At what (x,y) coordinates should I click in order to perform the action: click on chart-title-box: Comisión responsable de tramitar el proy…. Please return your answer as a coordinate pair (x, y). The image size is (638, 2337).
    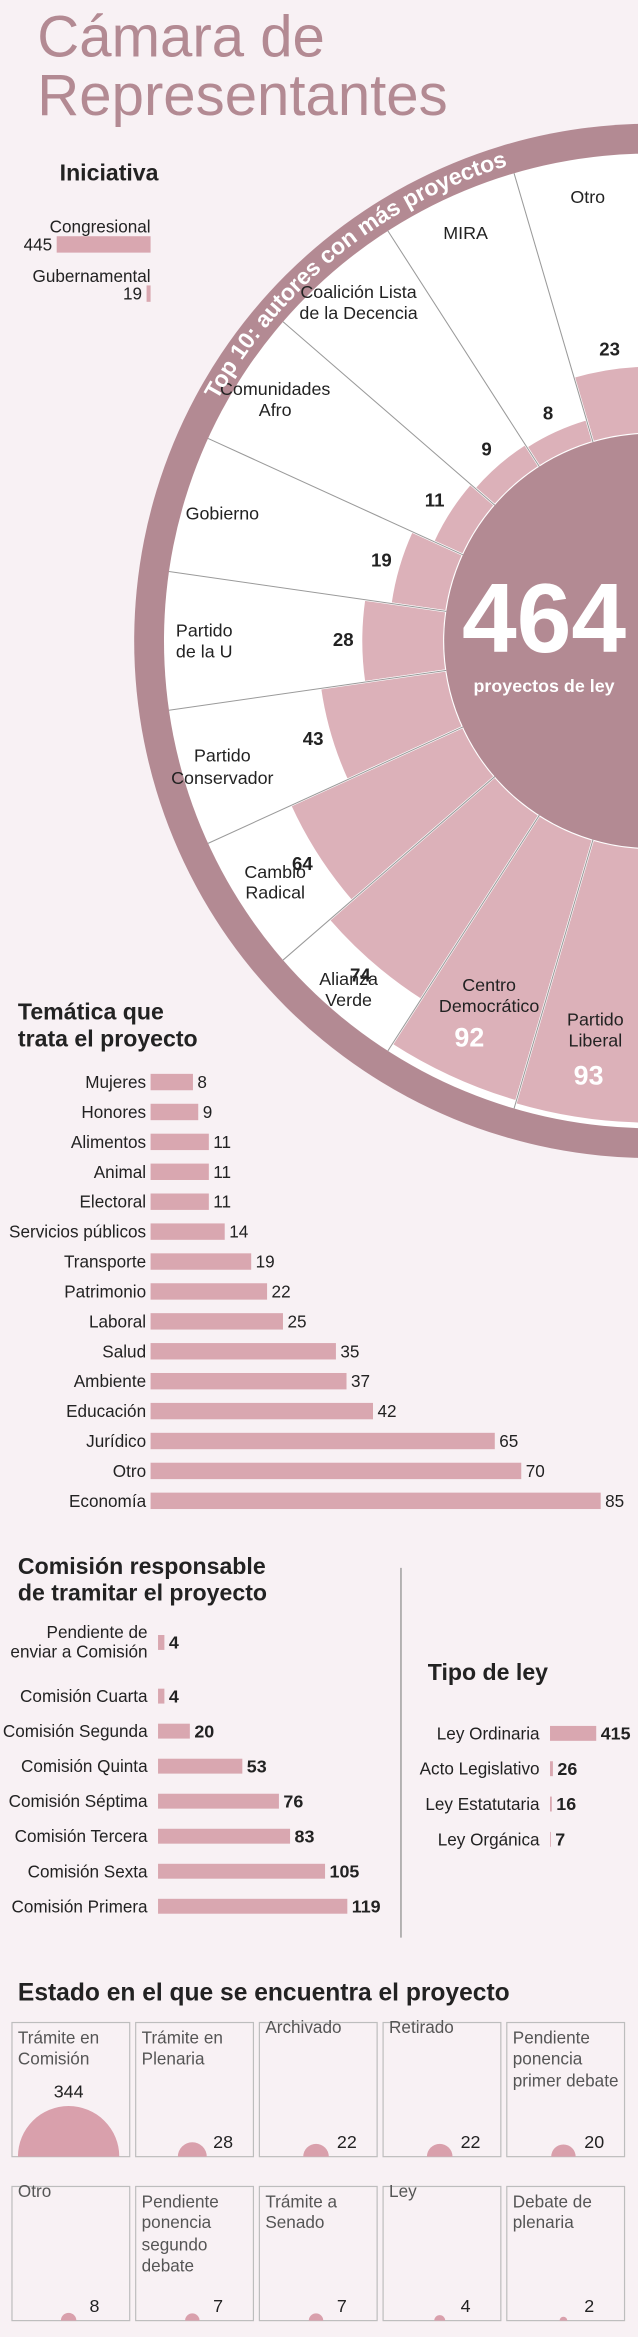
    Looking at the image, I should click on (142, 1581).